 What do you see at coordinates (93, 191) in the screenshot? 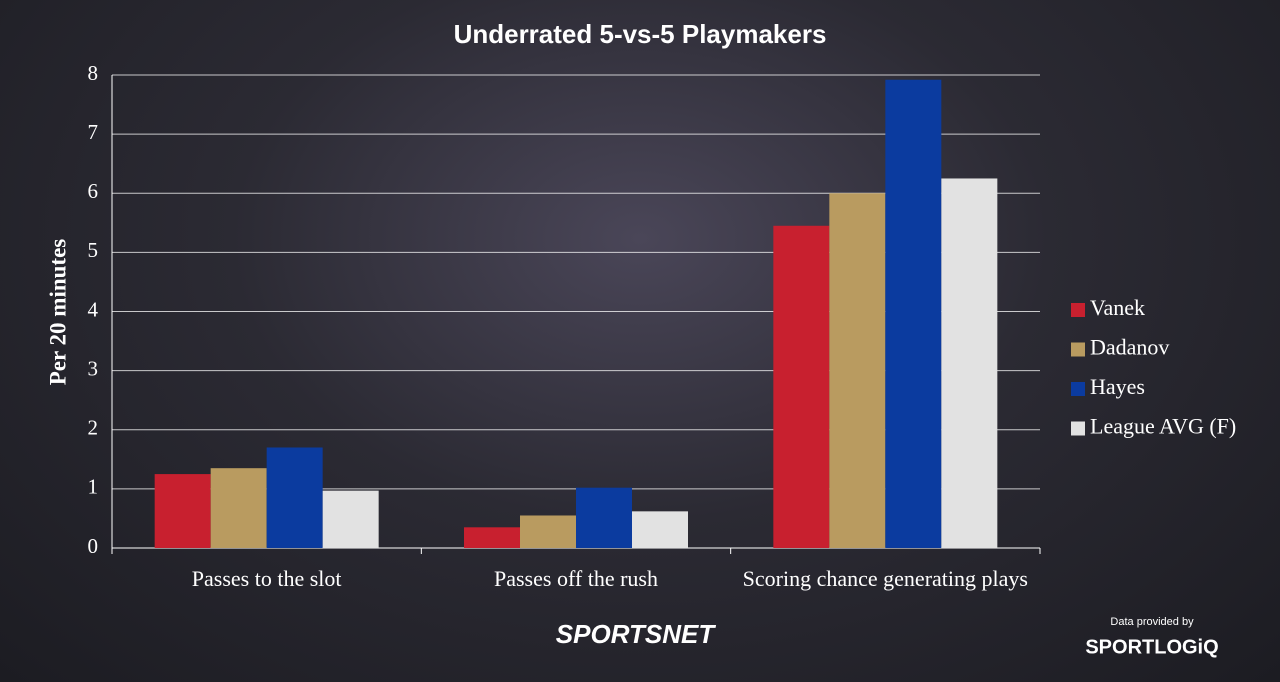
I see `y-tick-label: 6` at bounding box center [93, 191].